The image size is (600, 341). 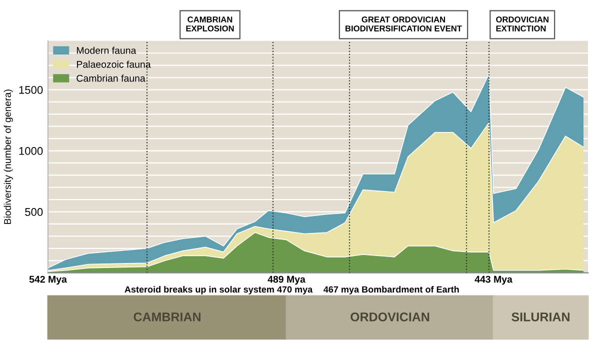 I want to click on y-tick-label: 1000, so click(x=31, y=151).